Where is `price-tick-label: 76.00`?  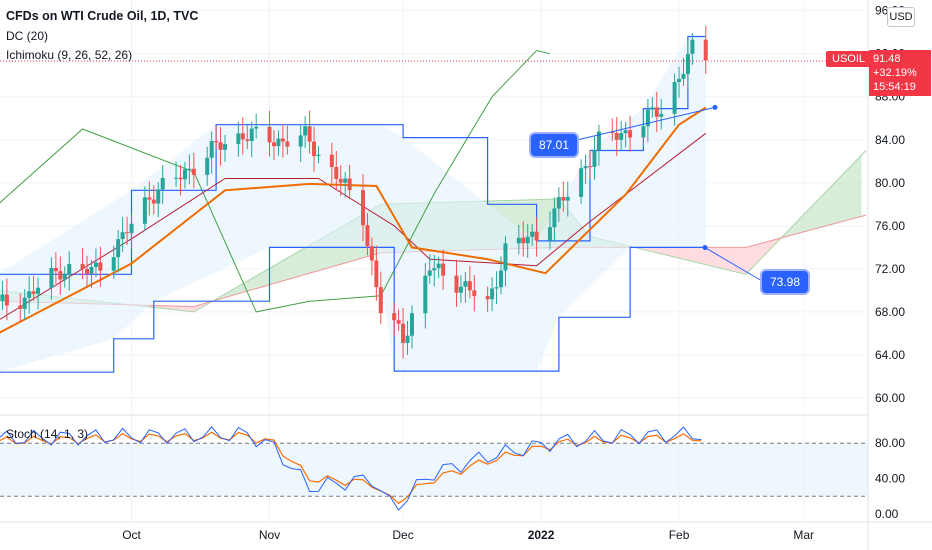 price-tick-label: 76.00 is located at coordinates (890, 226).